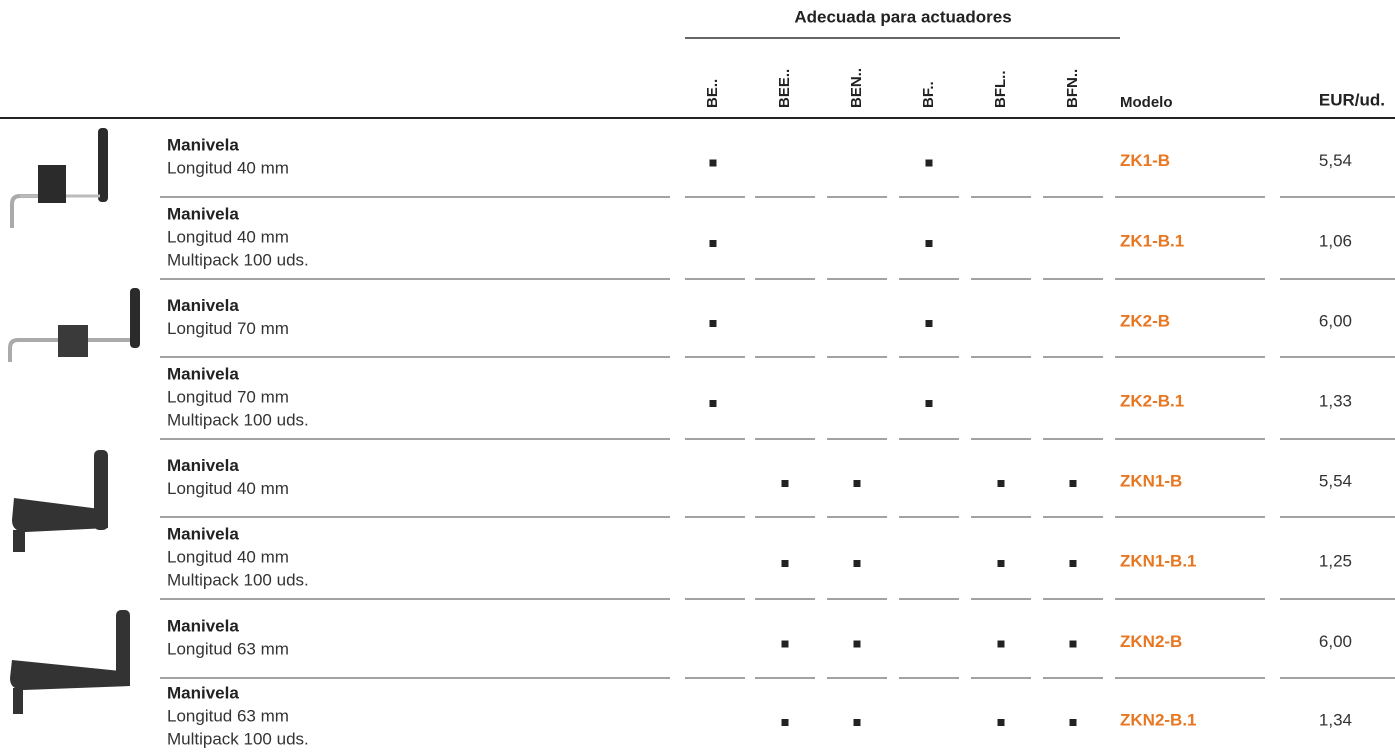 This screenshot has width=1395, height=756. Describe the element at coordinates (1151, 480) in the screenshot. I see `model-link: ZKN1-B` at that location.